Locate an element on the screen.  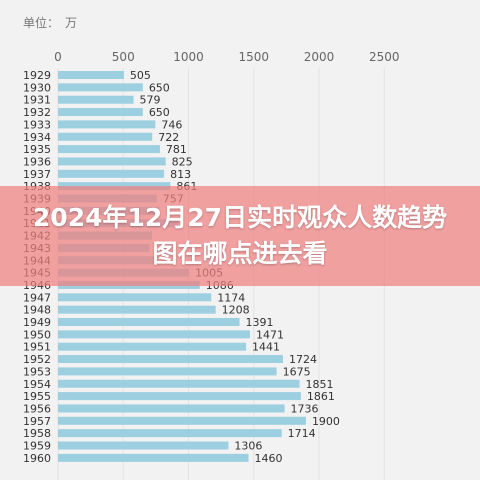
x-tick-label: 500 is located at coordinates (123, 57).